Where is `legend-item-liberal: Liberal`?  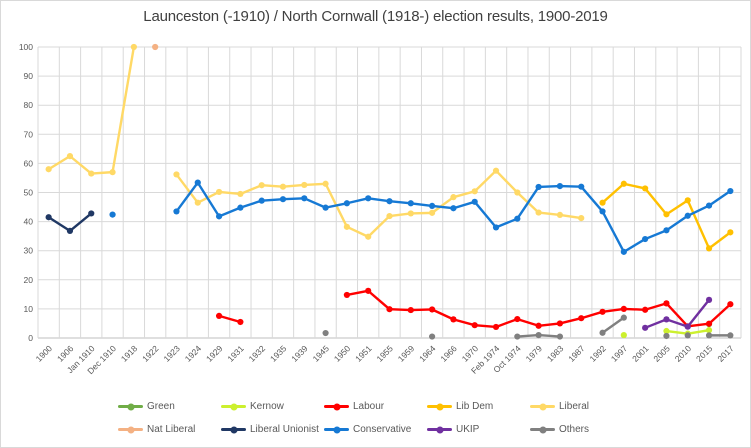
legend-item-liberal: Liberal is located at coordinates (581, 406).